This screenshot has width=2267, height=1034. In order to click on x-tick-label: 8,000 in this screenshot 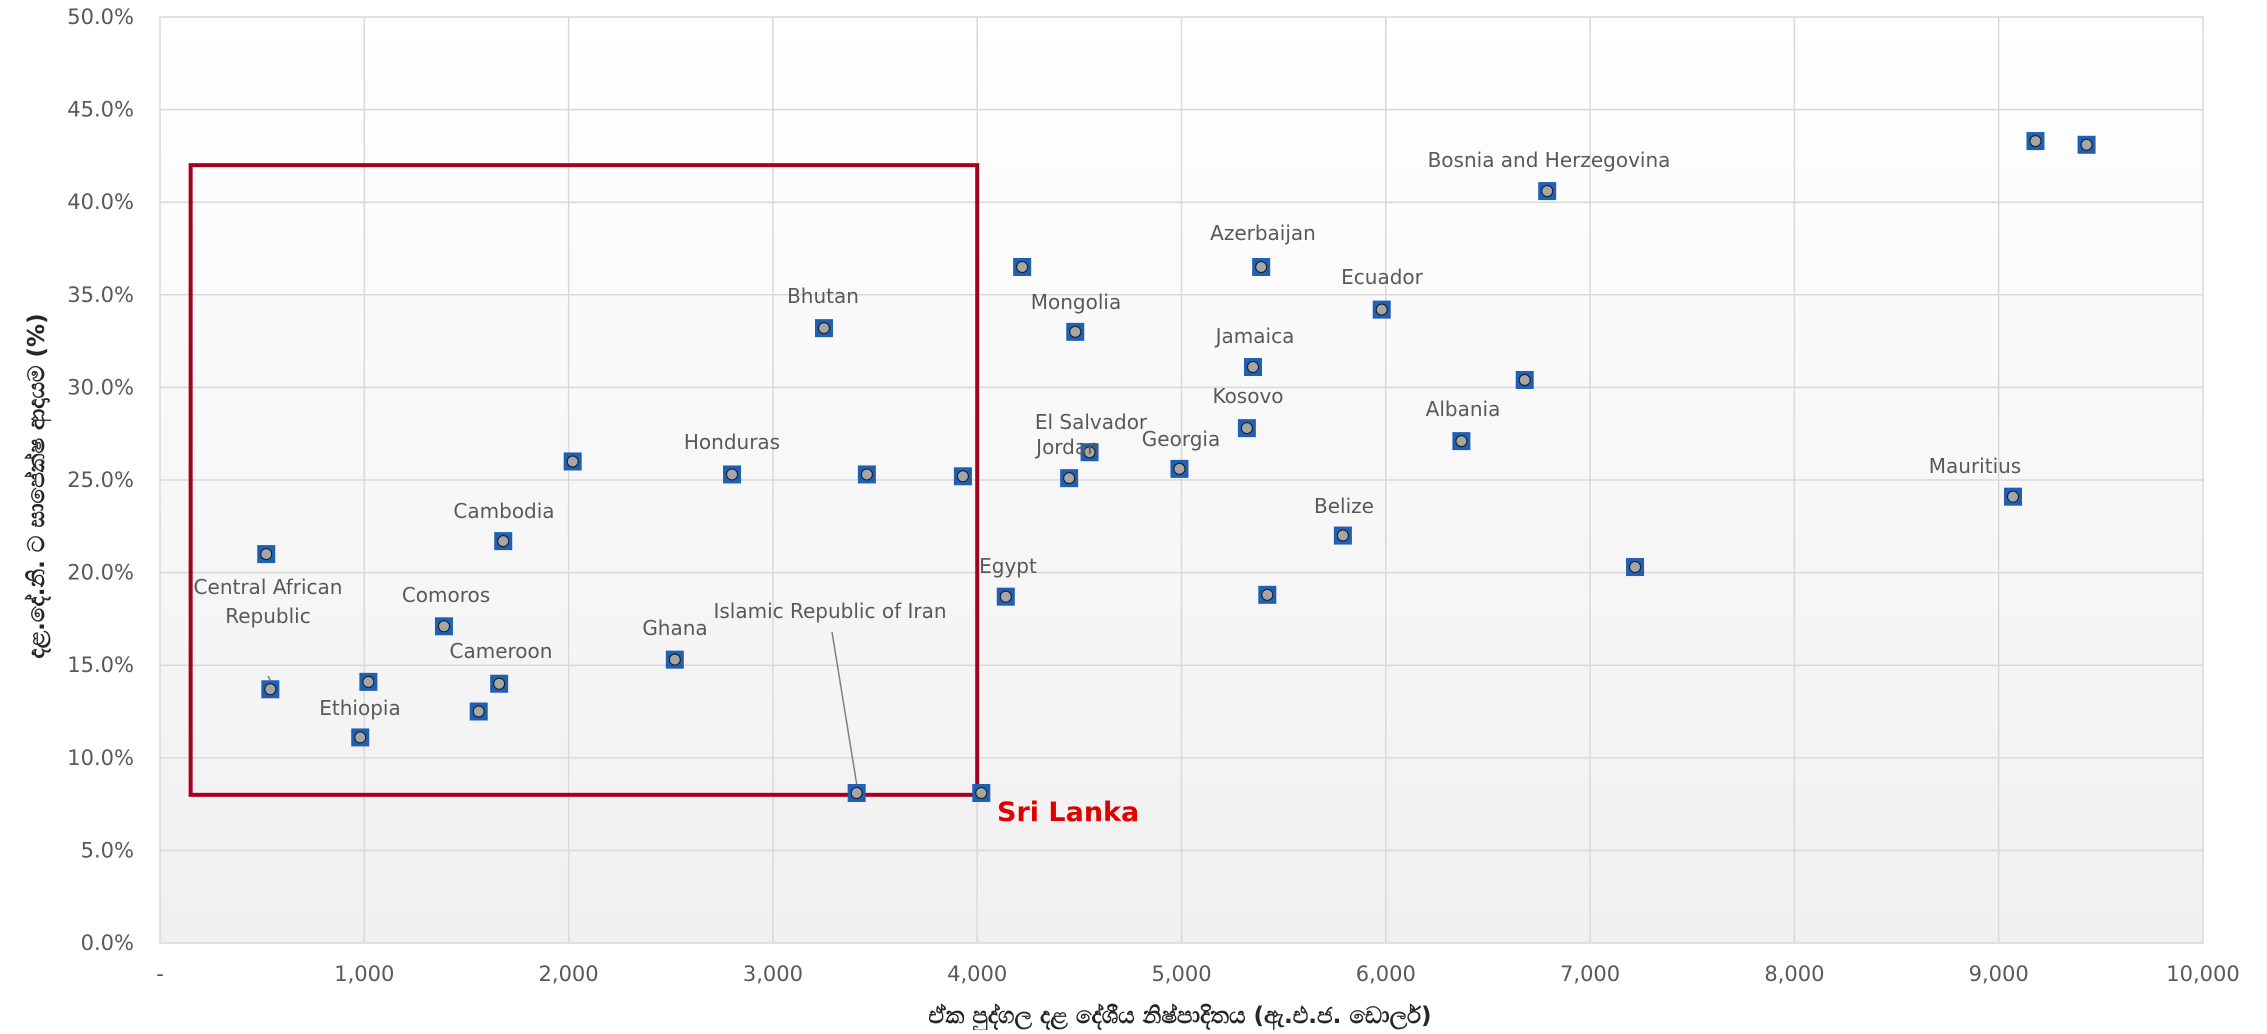, I will do `click(1794, 974)`.